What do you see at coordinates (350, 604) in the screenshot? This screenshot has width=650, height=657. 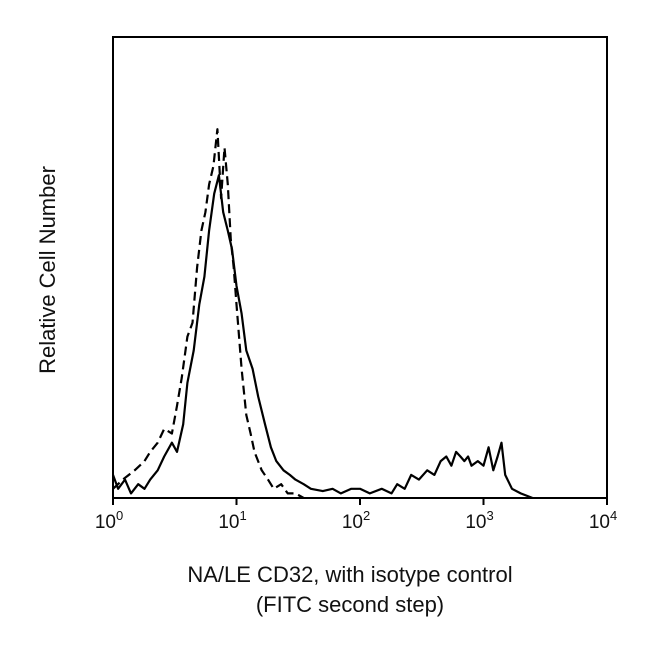 I see `x-axis-label-line2: (FITC second step)` at bounding box center [350, 604].